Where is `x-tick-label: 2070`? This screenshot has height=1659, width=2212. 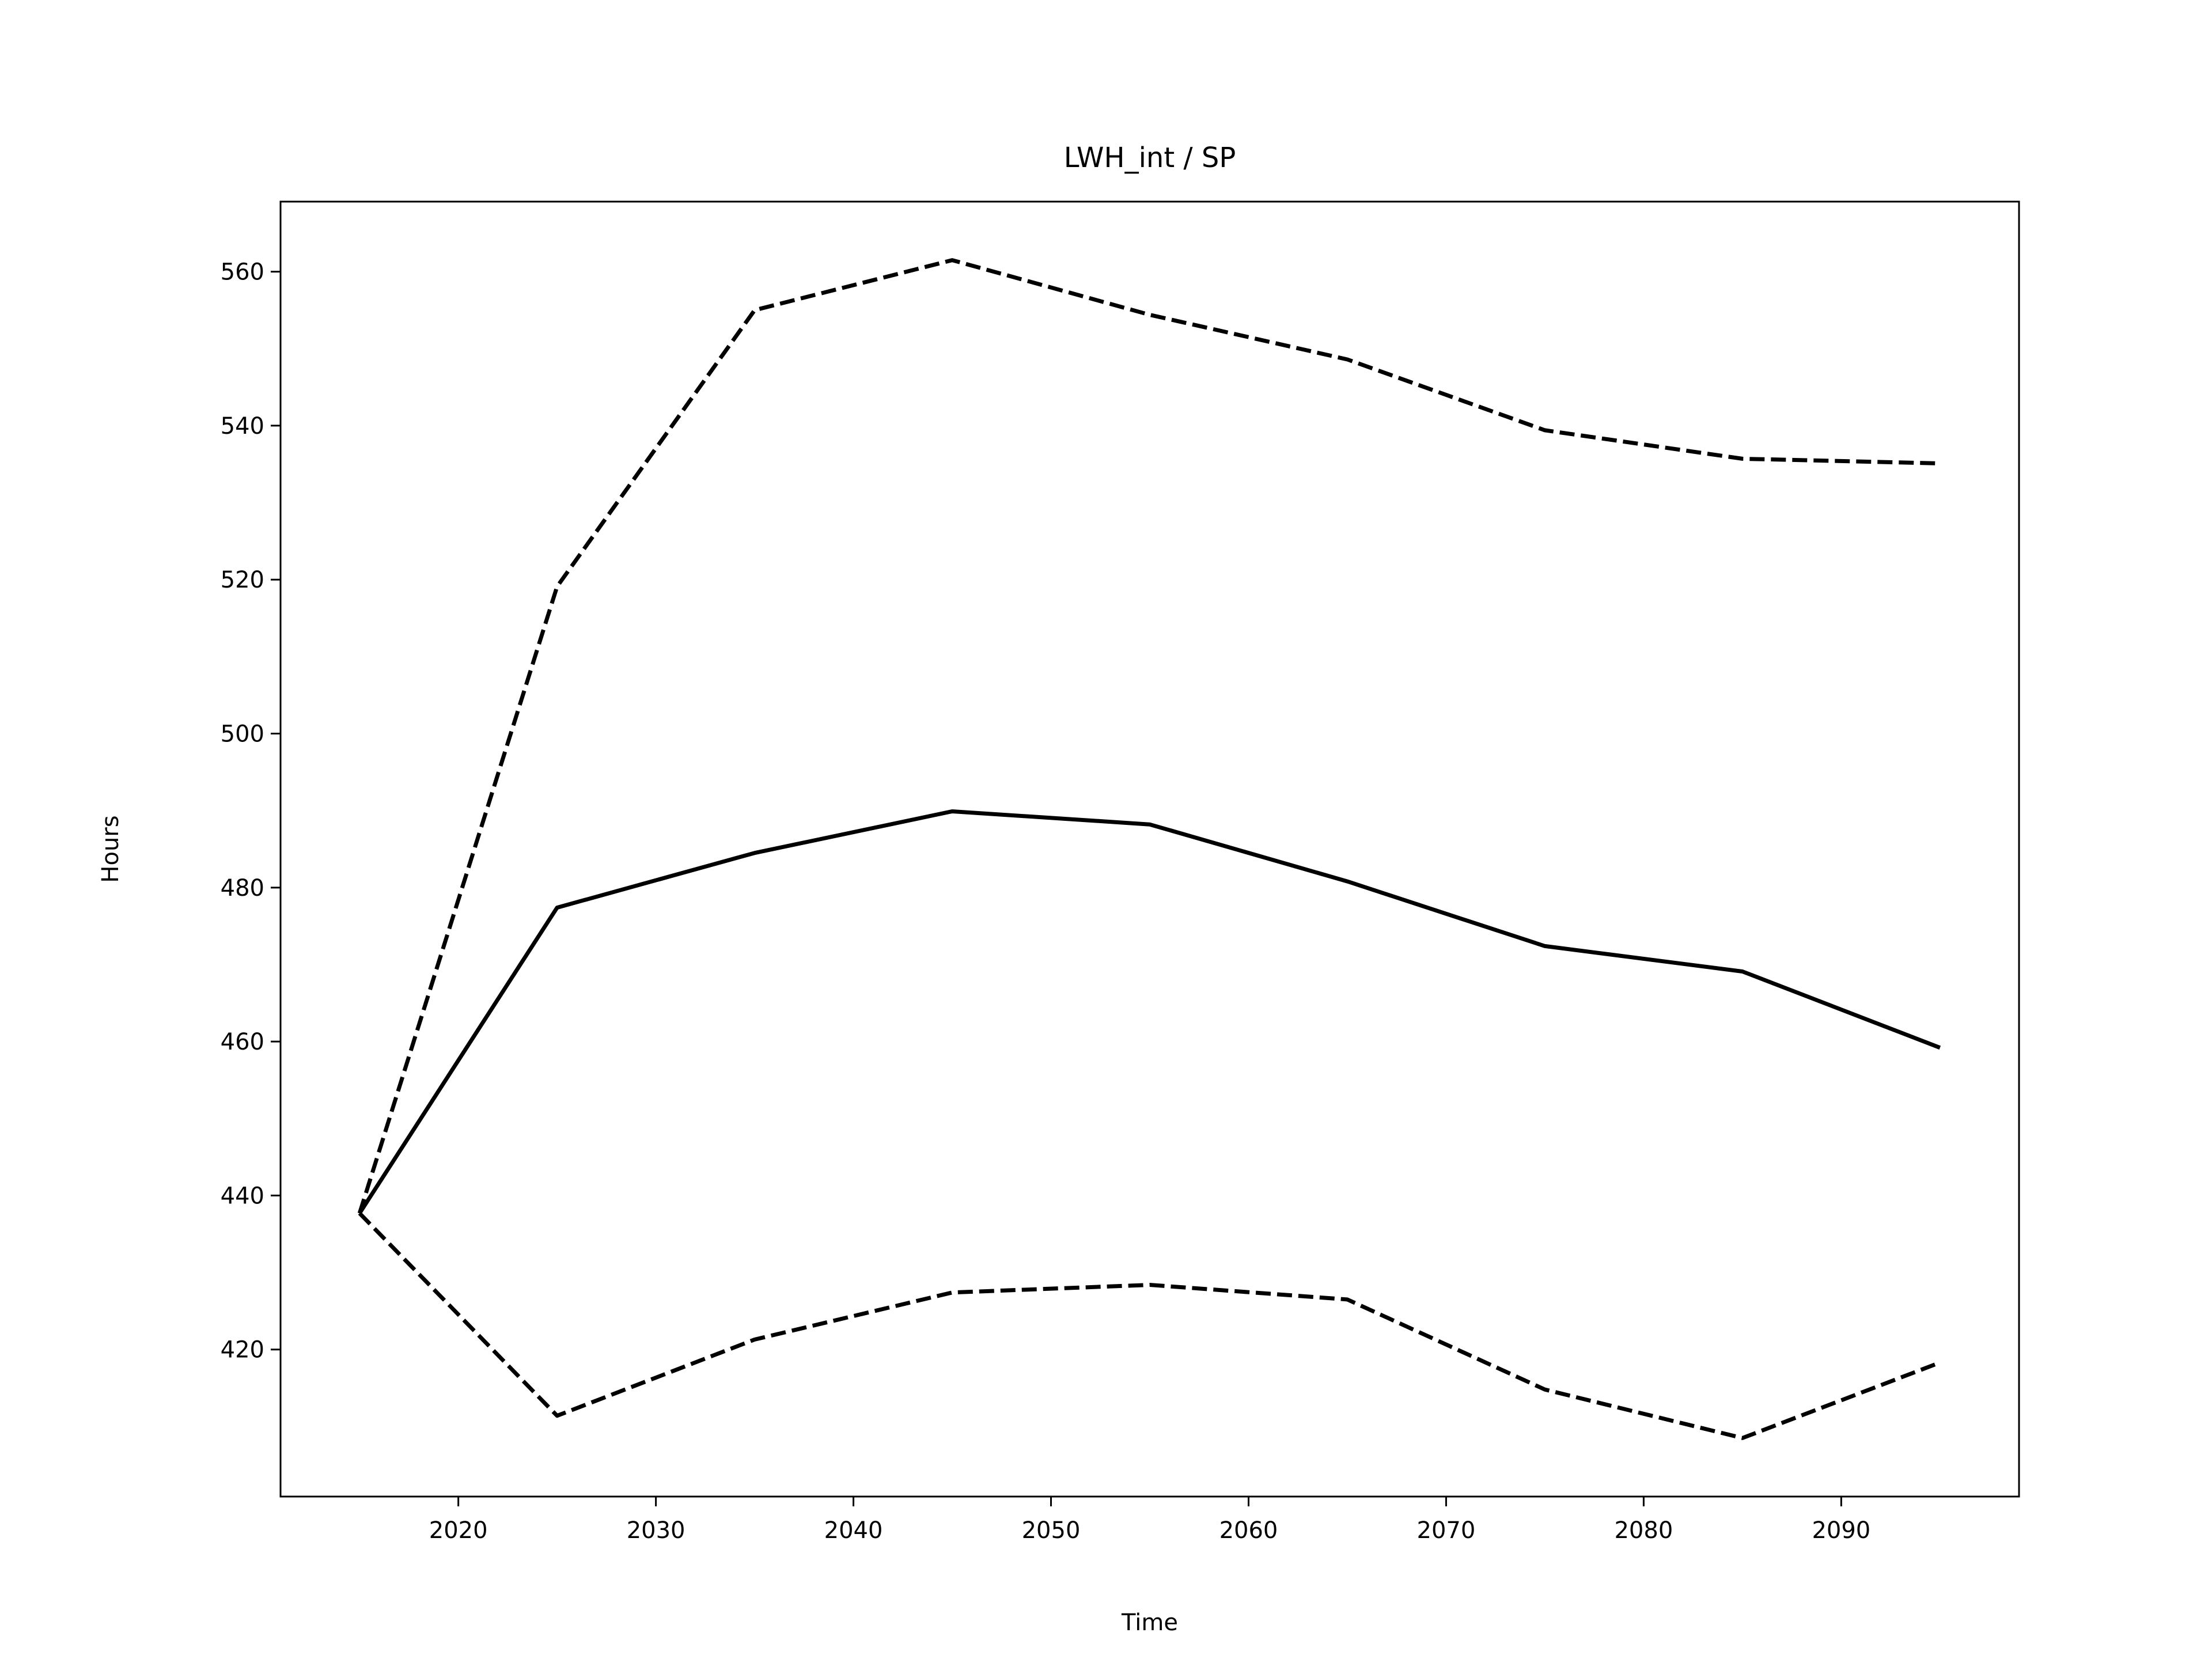
x-tick-label: 2070 is located at coordinates (1446, 1530).